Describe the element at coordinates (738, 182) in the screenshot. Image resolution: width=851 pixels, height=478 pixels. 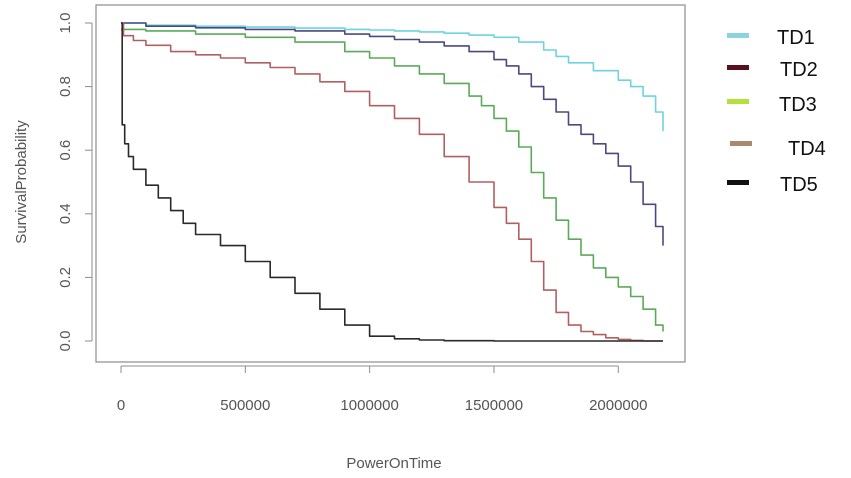
I see `legend-swatch-td5` at that location.